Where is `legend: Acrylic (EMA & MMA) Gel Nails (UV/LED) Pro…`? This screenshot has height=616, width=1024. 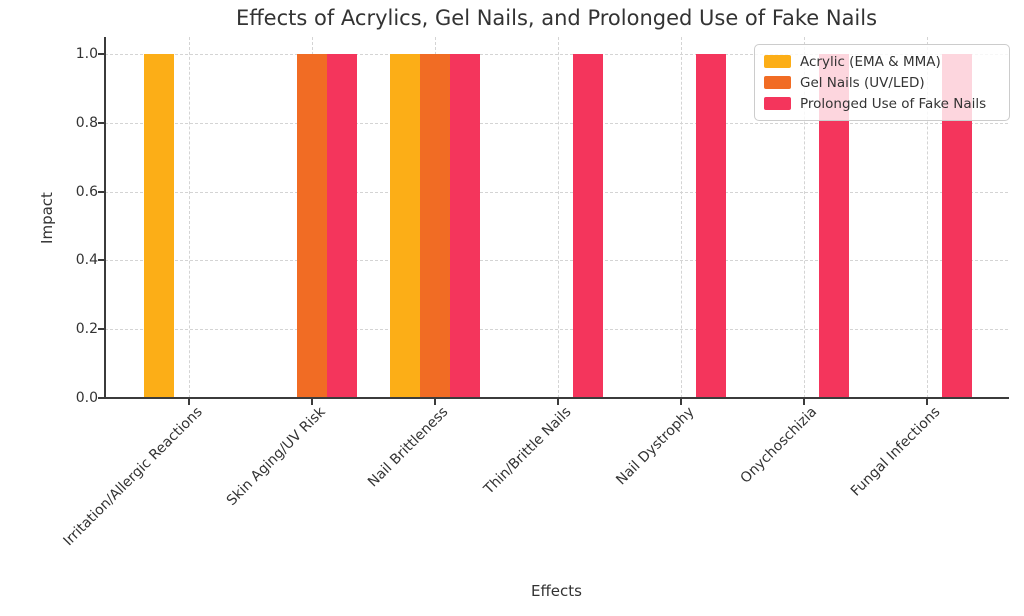 legend: Acrylic (EMA & MMA) Gel Nails (UV/LED) Pro… is located at coordinates (882, 82).